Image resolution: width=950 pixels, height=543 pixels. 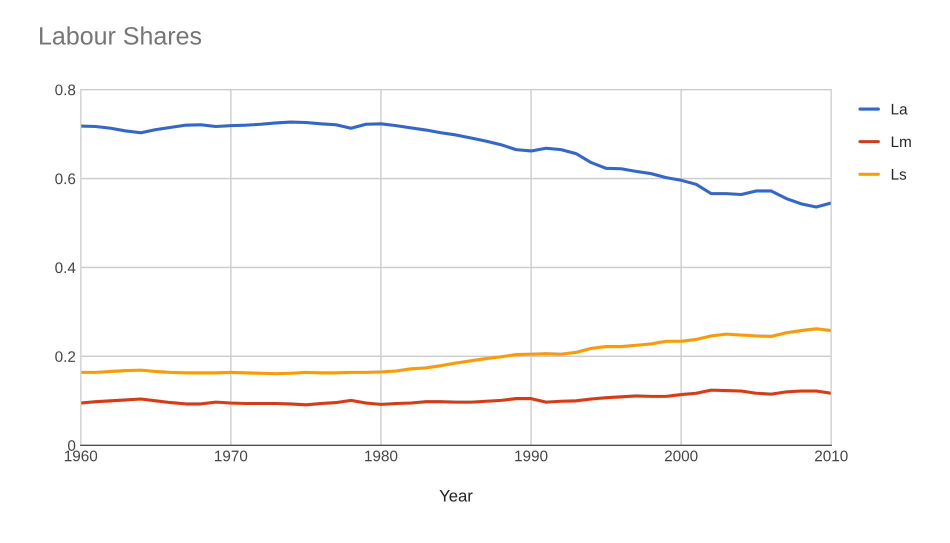 I want to click on y-tick-label: 0.6, so click(x=65, y=178).